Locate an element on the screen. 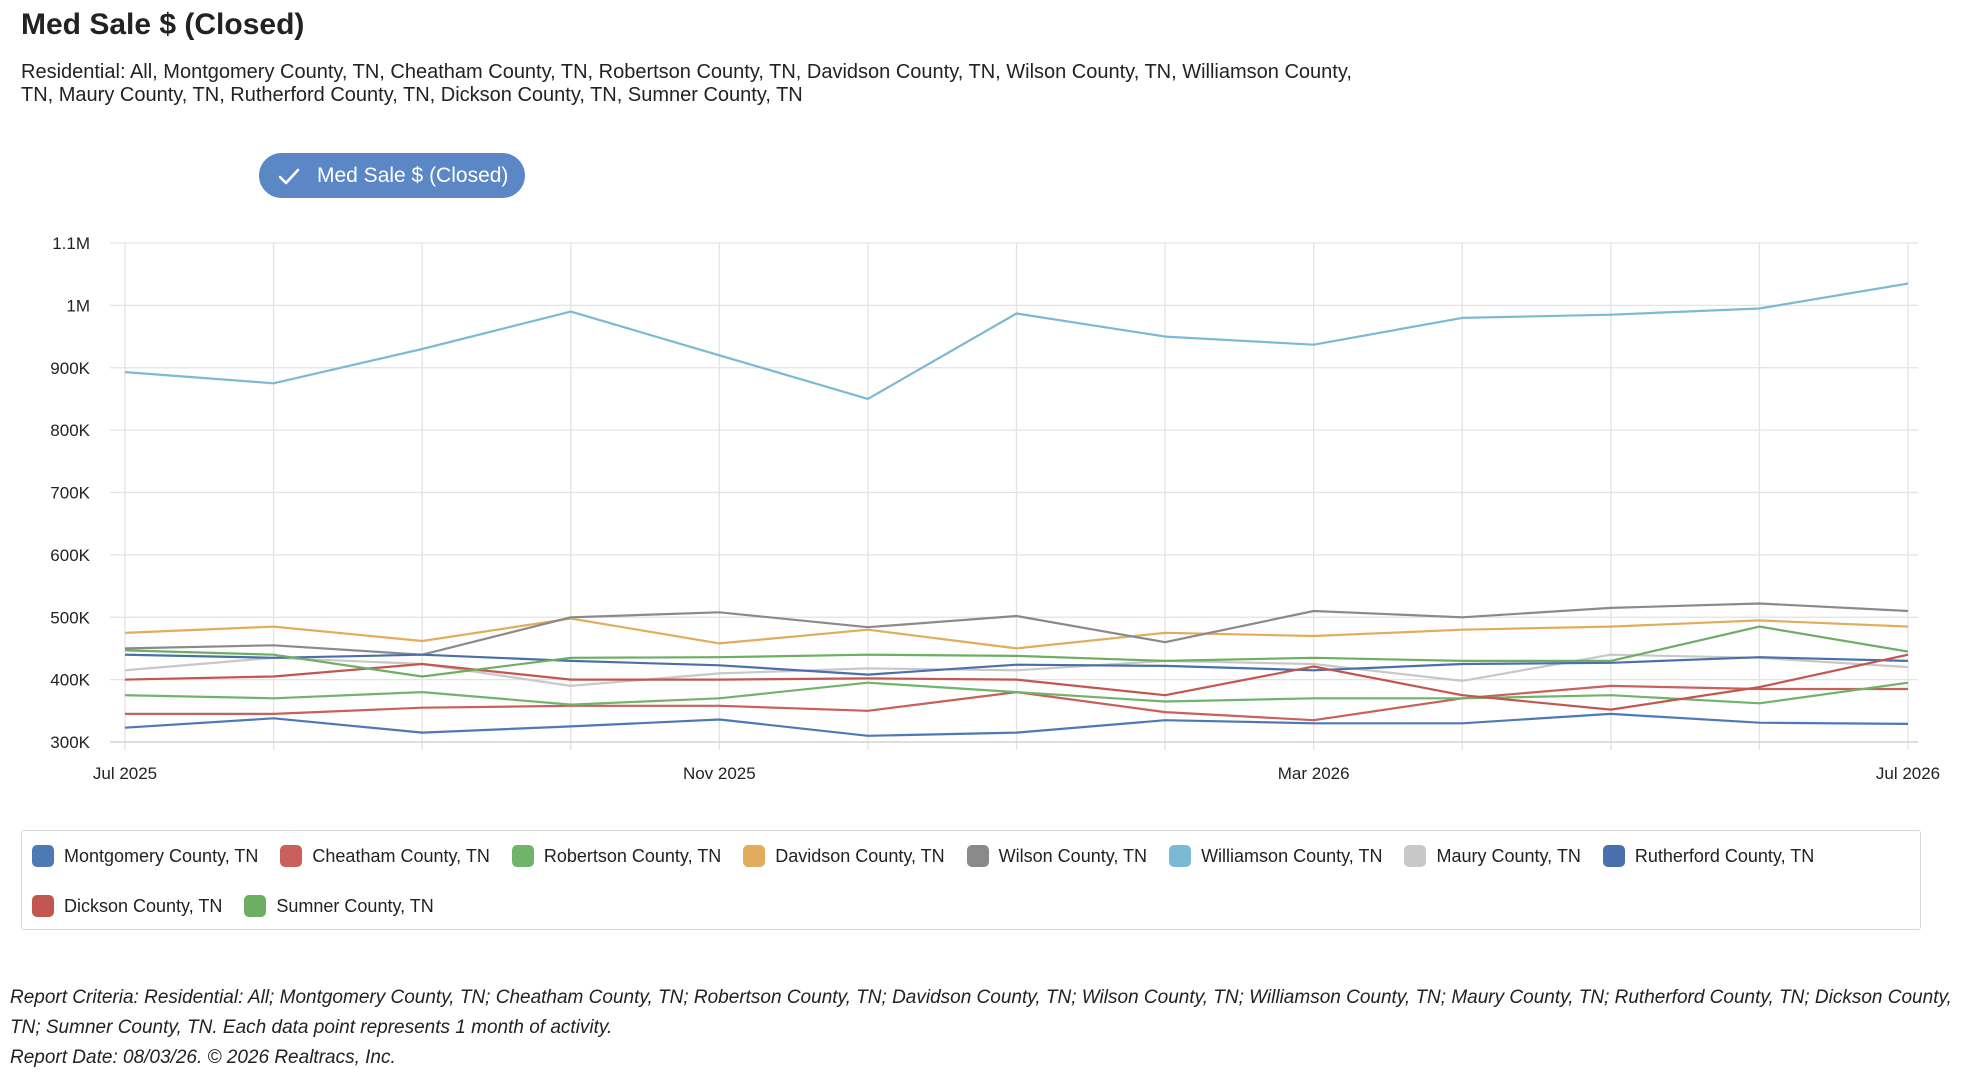 The image size is (1968, 1074). legend-label: Williamson County, TN is located at coordinates (1292, 855).